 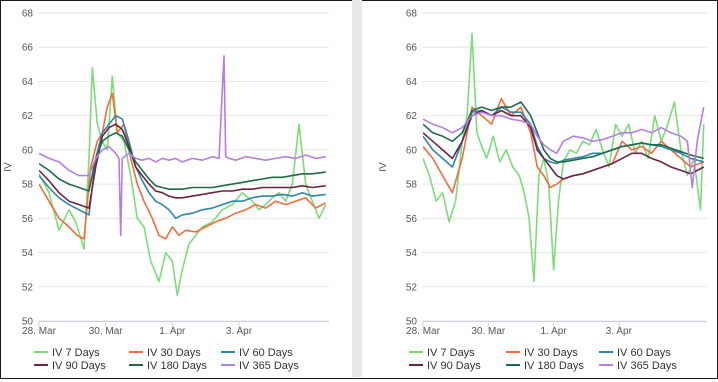 I want to click on panel-divider, so click(x=357, y=188).